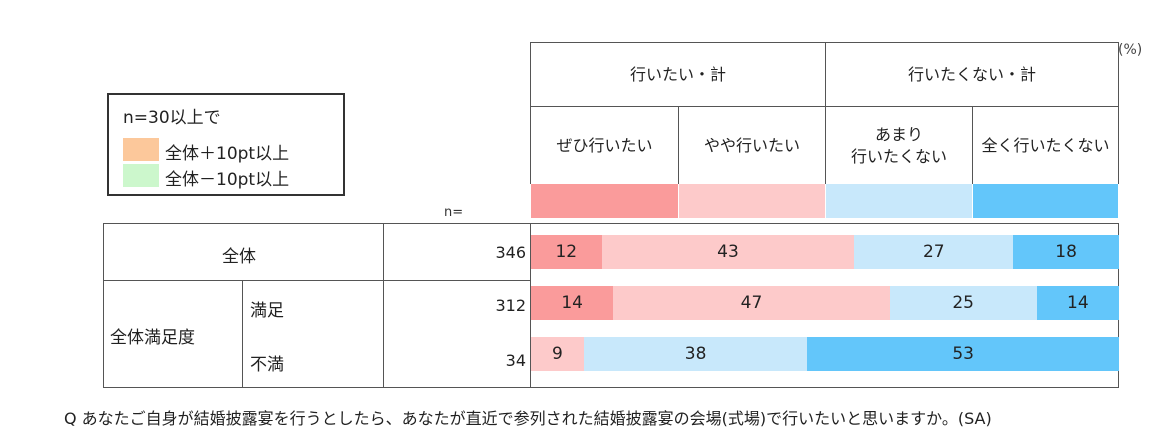  Describe the element at coordinates (971, 74) in the screenshot. I see `header-group-not-want: 行いたくない・計` at that location.